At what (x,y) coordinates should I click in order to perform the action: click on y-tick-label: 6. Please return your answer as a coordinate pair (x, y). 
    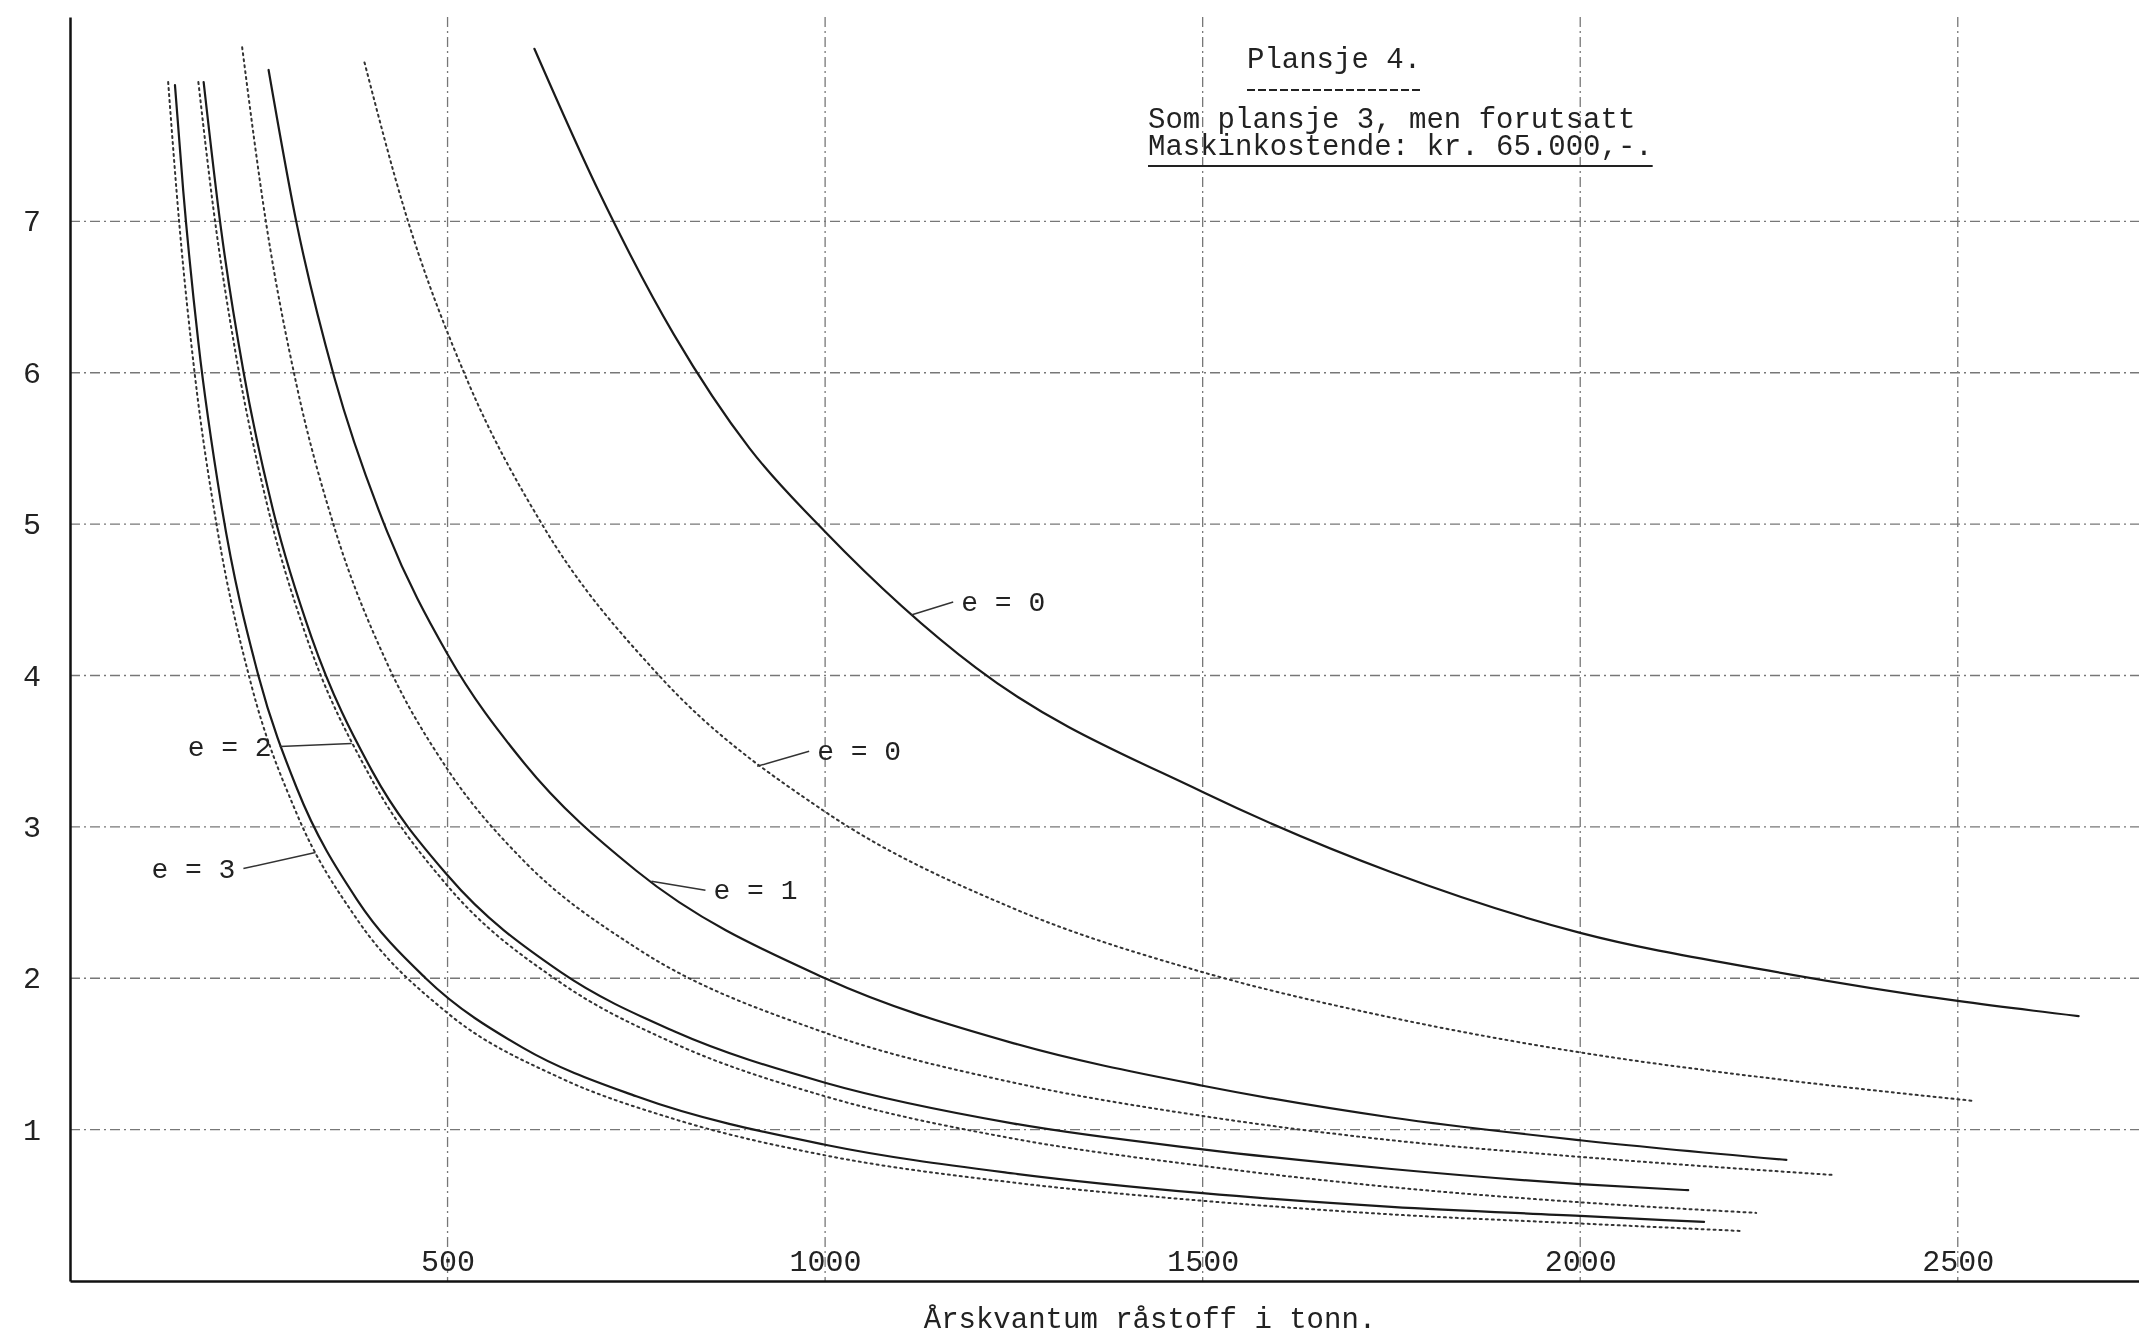
    Looking at the image, I should click on (32, 374).